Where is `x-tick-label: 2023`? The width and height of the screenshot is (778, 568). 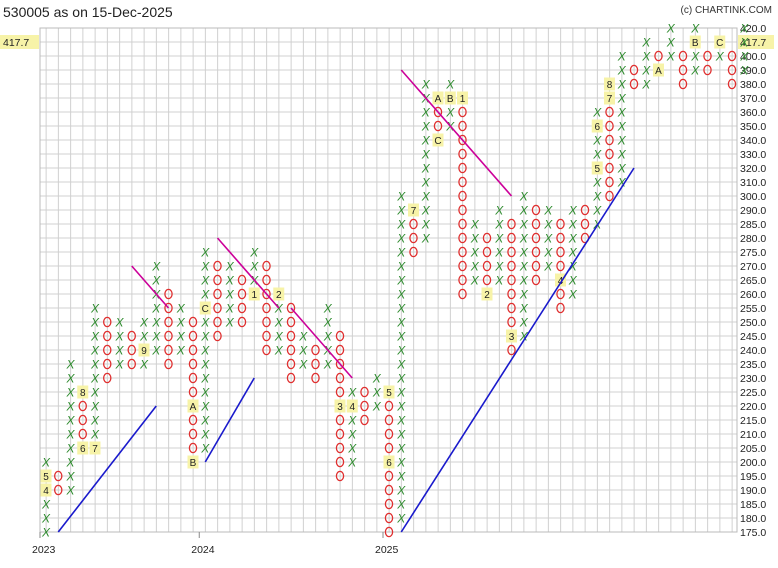 x-tick-label: 2023 is located at coordinates (44, 550).